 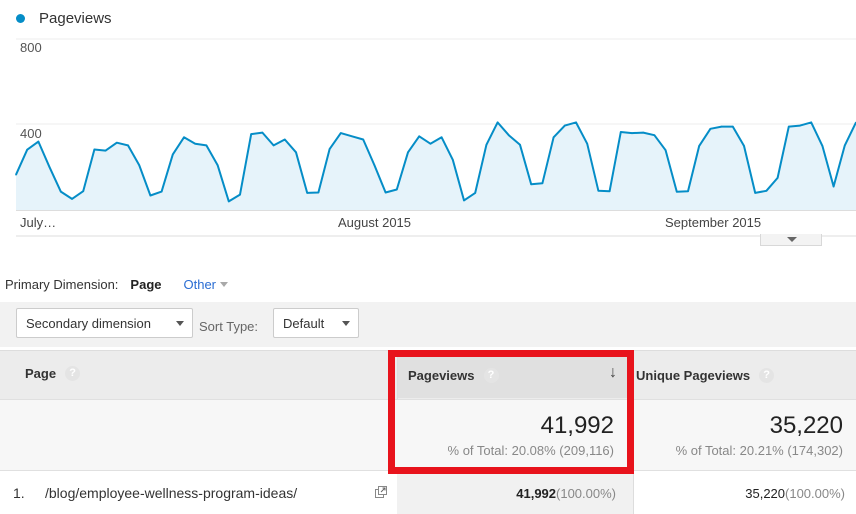 I want to click on secondary-dimension-label: Secondary dimension, so click(x=89, y=323).